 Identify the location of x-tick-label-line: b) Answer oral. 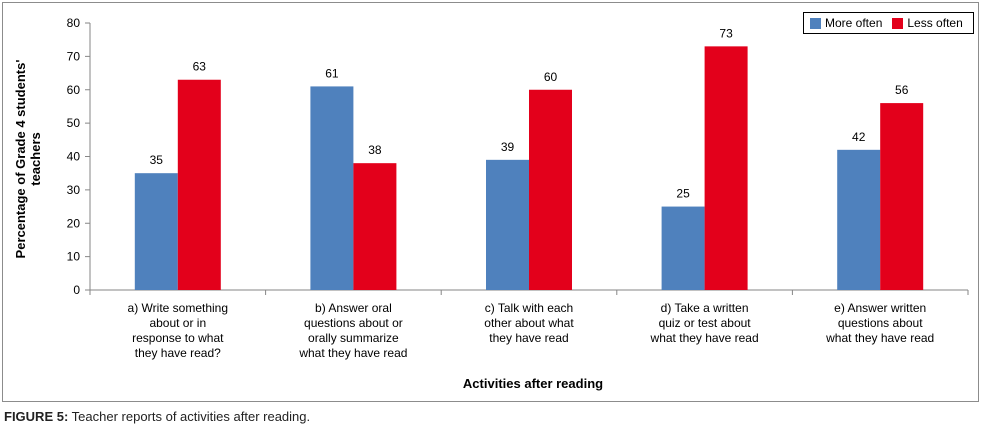
(353, 308).